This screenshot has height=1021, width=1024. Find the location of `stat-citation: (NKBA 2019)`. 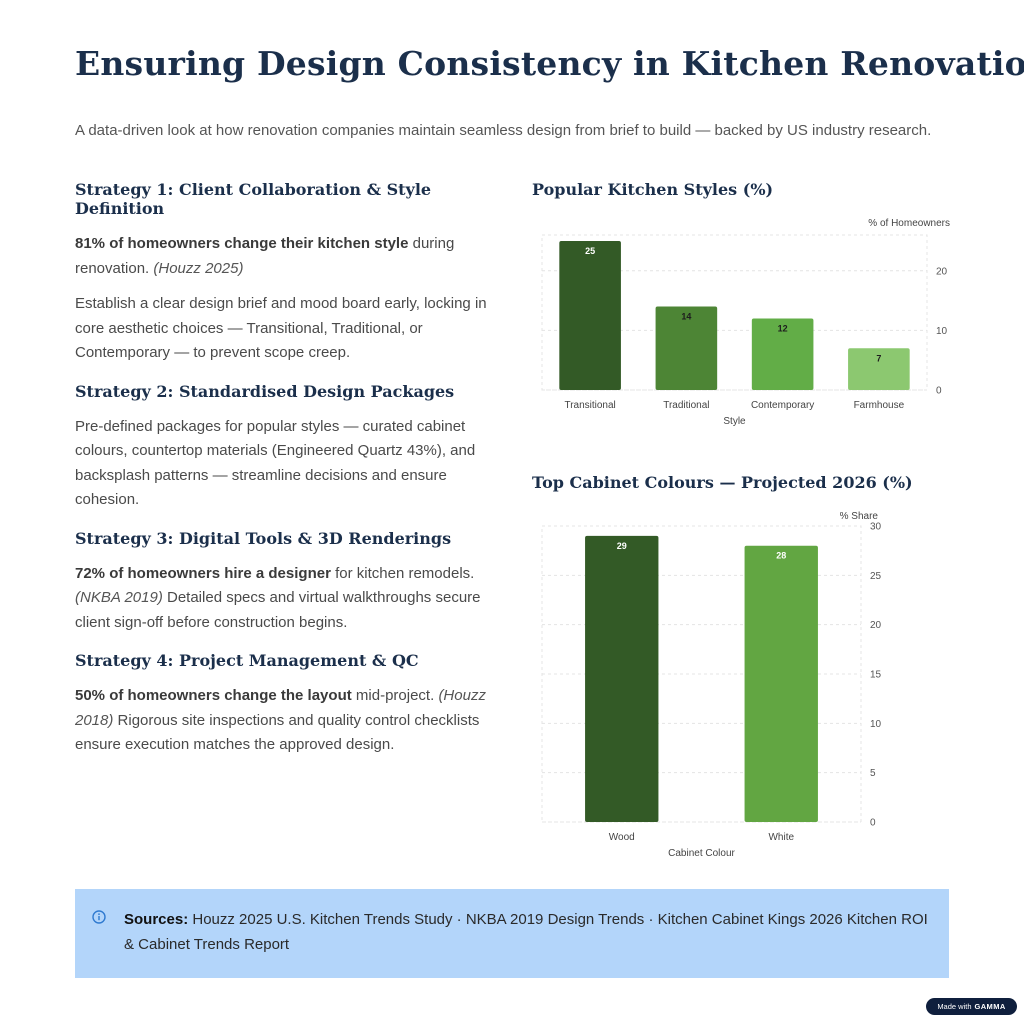

stat-citation: (NKBA 2019) is located at coordinates (119, 597).